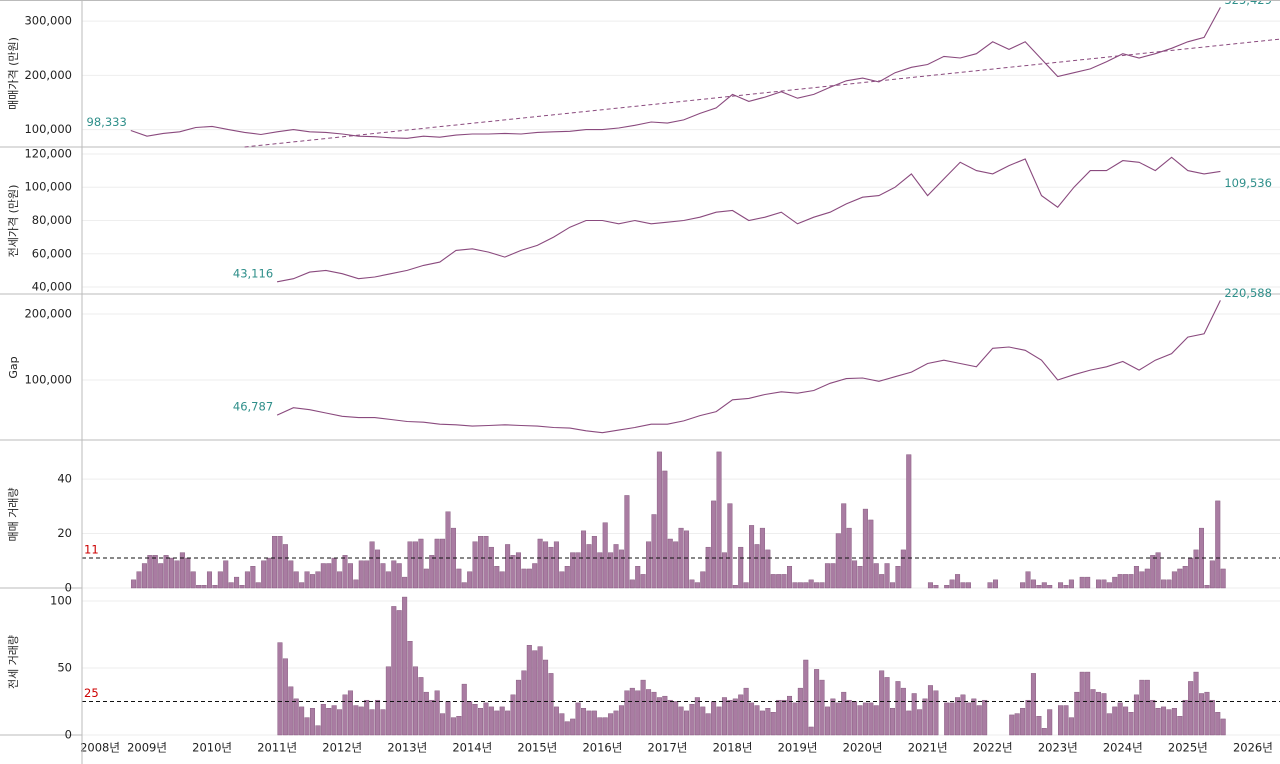  I want to click on x-tick-label: 2020년, so click(863, 748).